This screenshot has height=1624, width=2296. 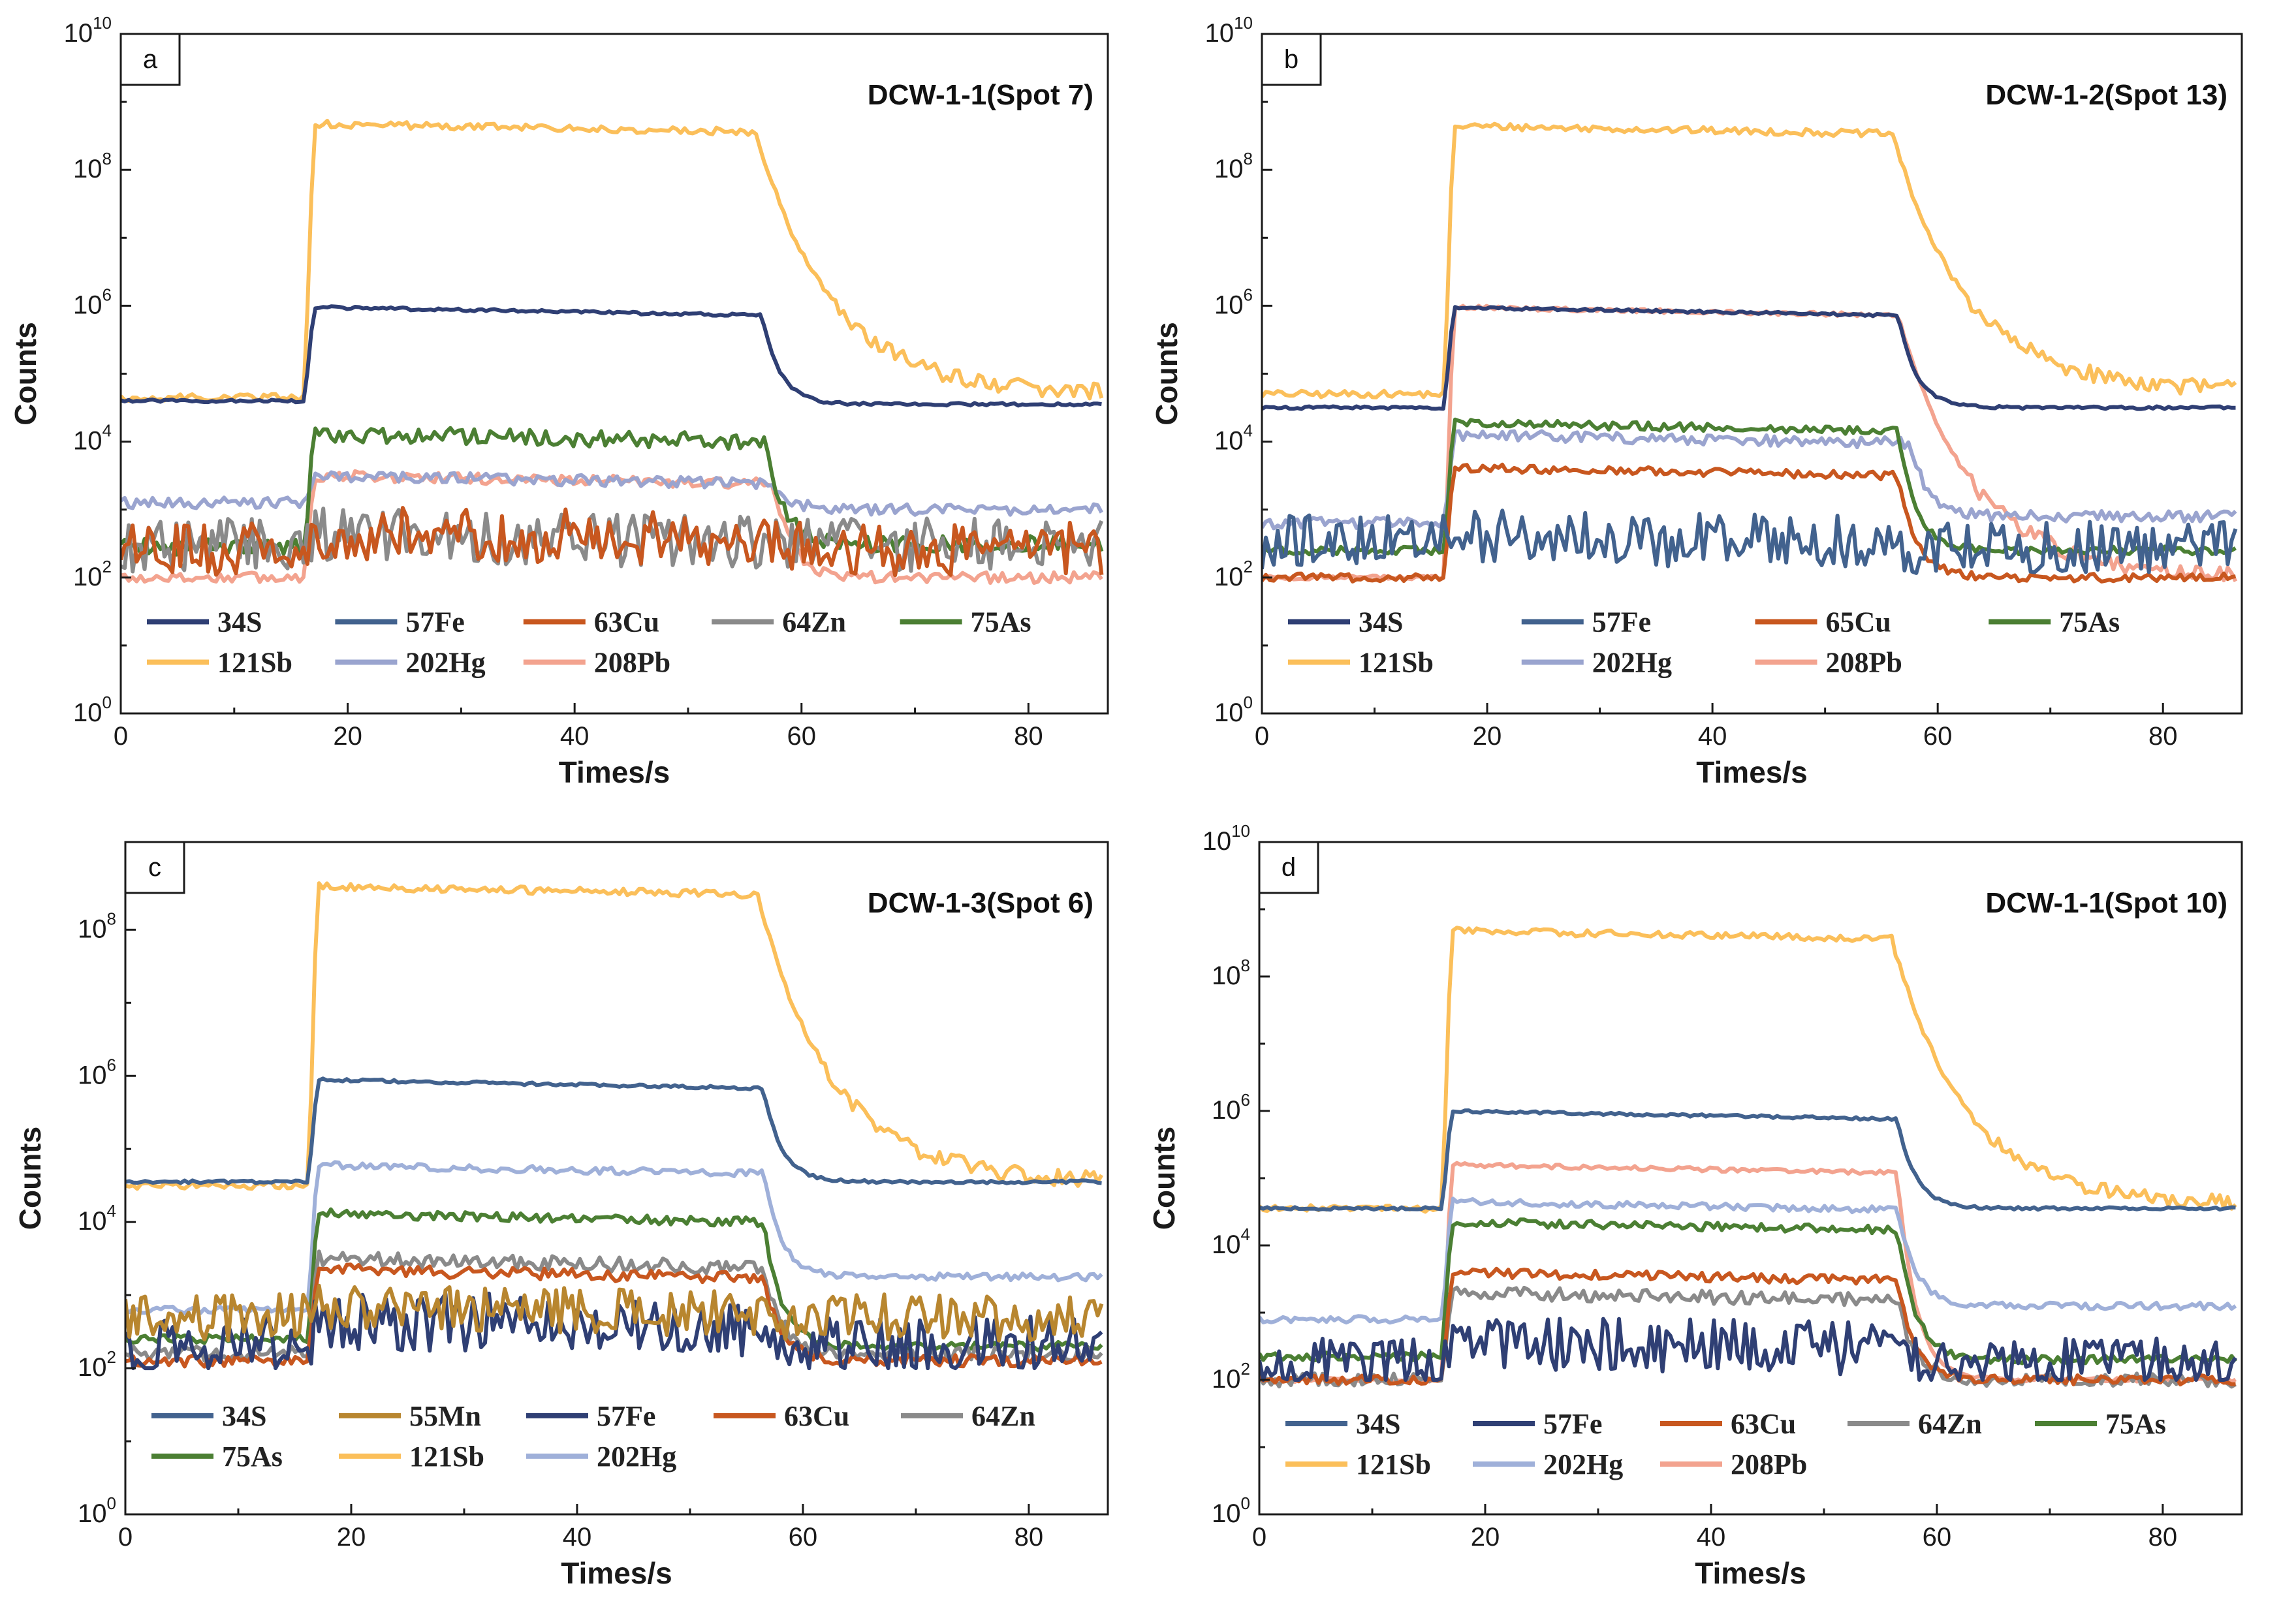 What do you see at coordinates (1704, 642) in the screenshot?
I see `legend: 34S 57Fe 65Cu 75As 121Sb 202Hg 208Pb` at bounding box center [1704, 642].